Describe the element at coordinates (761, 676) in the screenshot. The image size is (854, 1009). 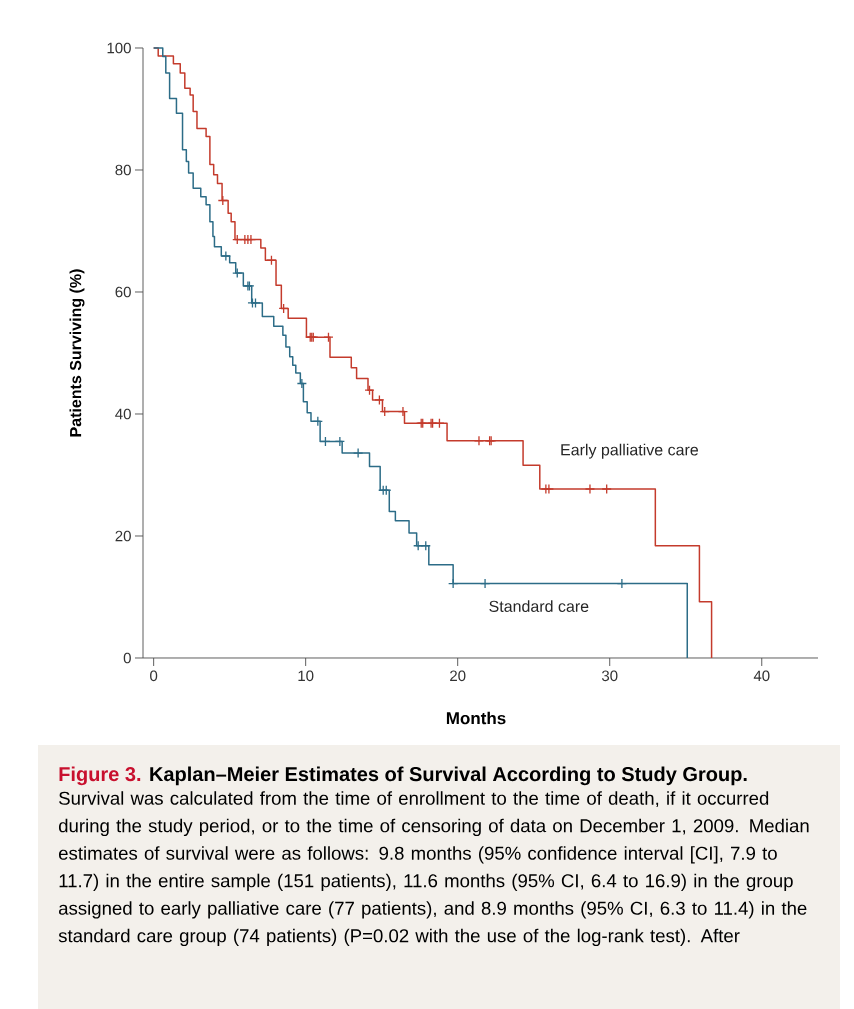
I see `x-tick-label: 40` at that location.